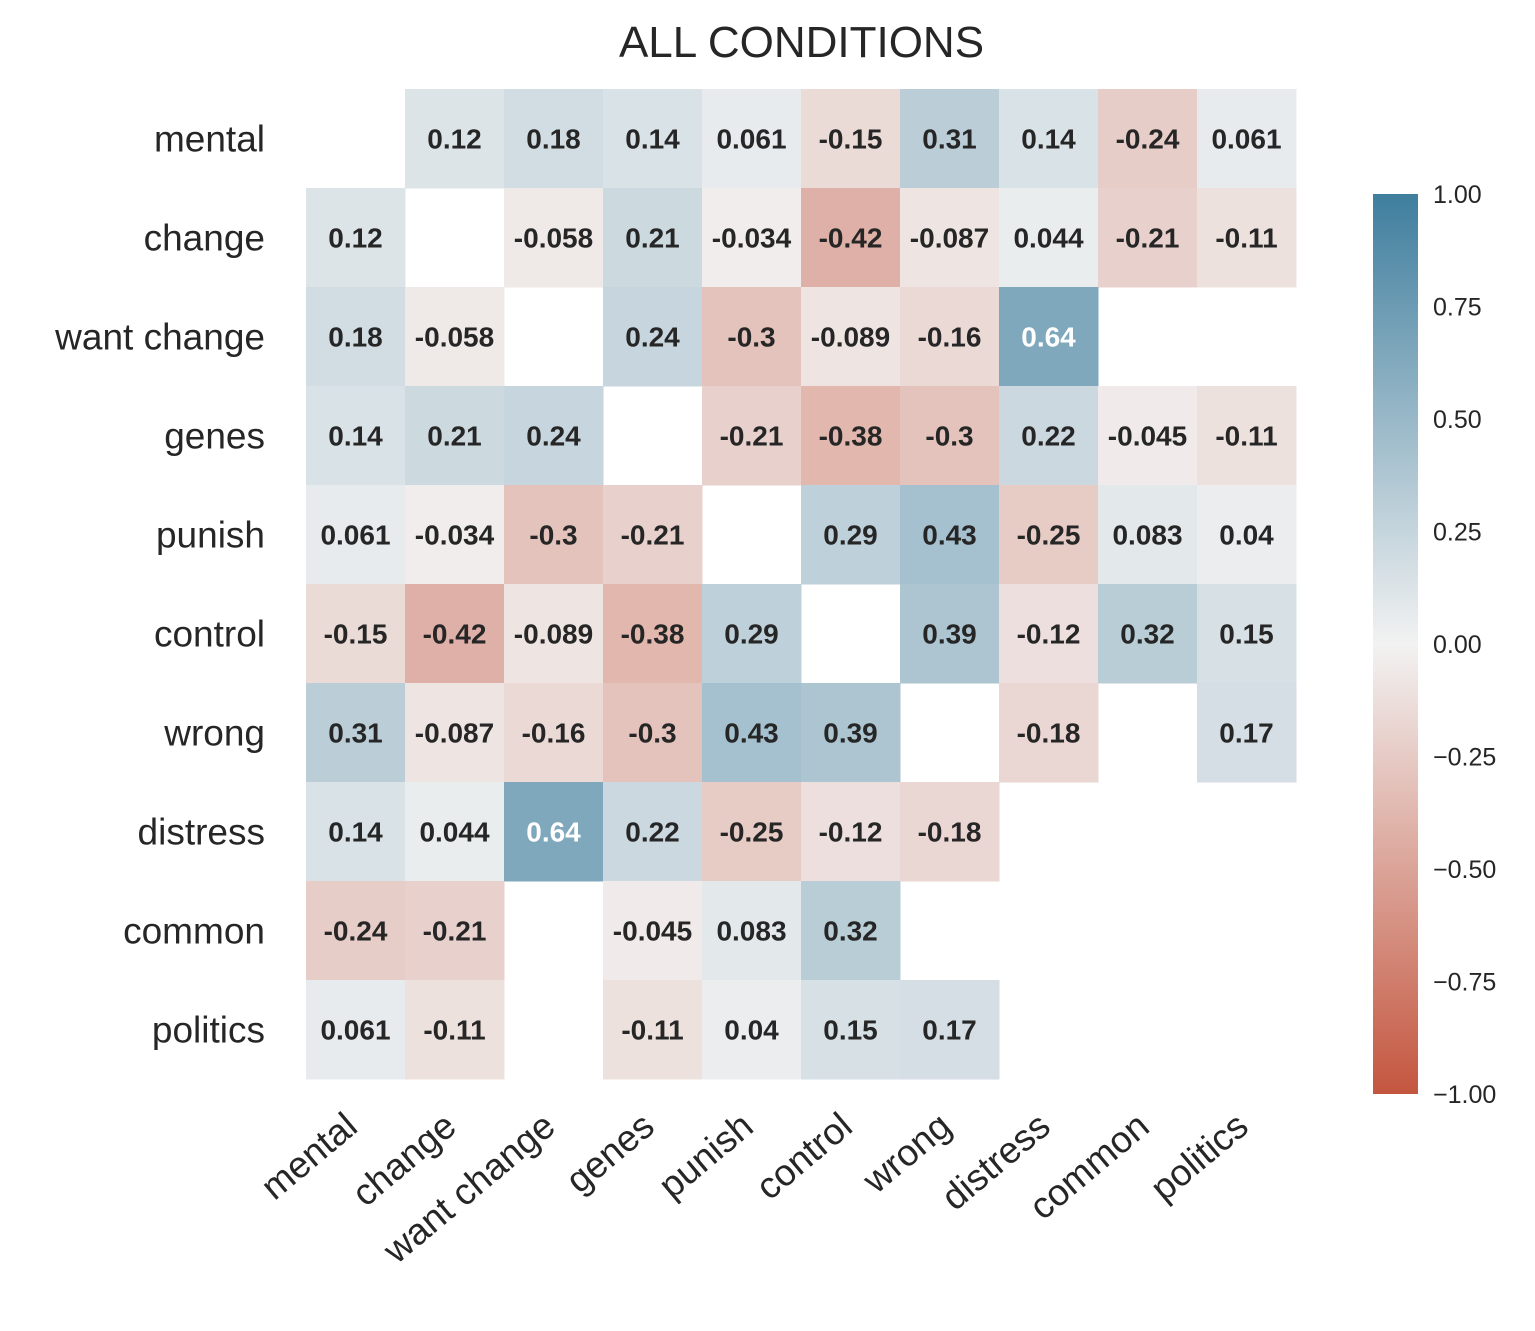  What do you see at coordinates (1457, 308) in the screenshot?
I see `colorbar-tick-label: 0.75` at bounding box center [1457, 308].